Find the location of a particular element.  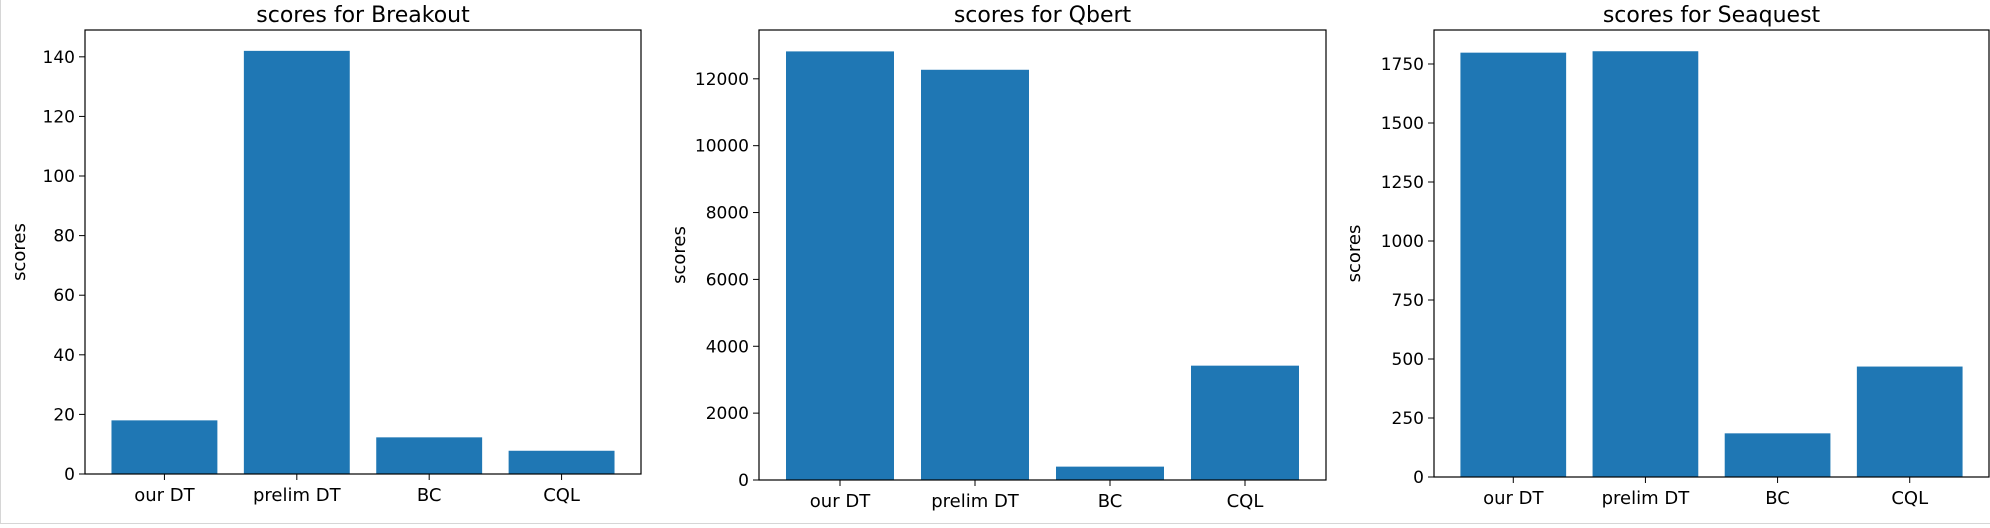

y-tick-label: 2000 is located at coordinates (727, 414).